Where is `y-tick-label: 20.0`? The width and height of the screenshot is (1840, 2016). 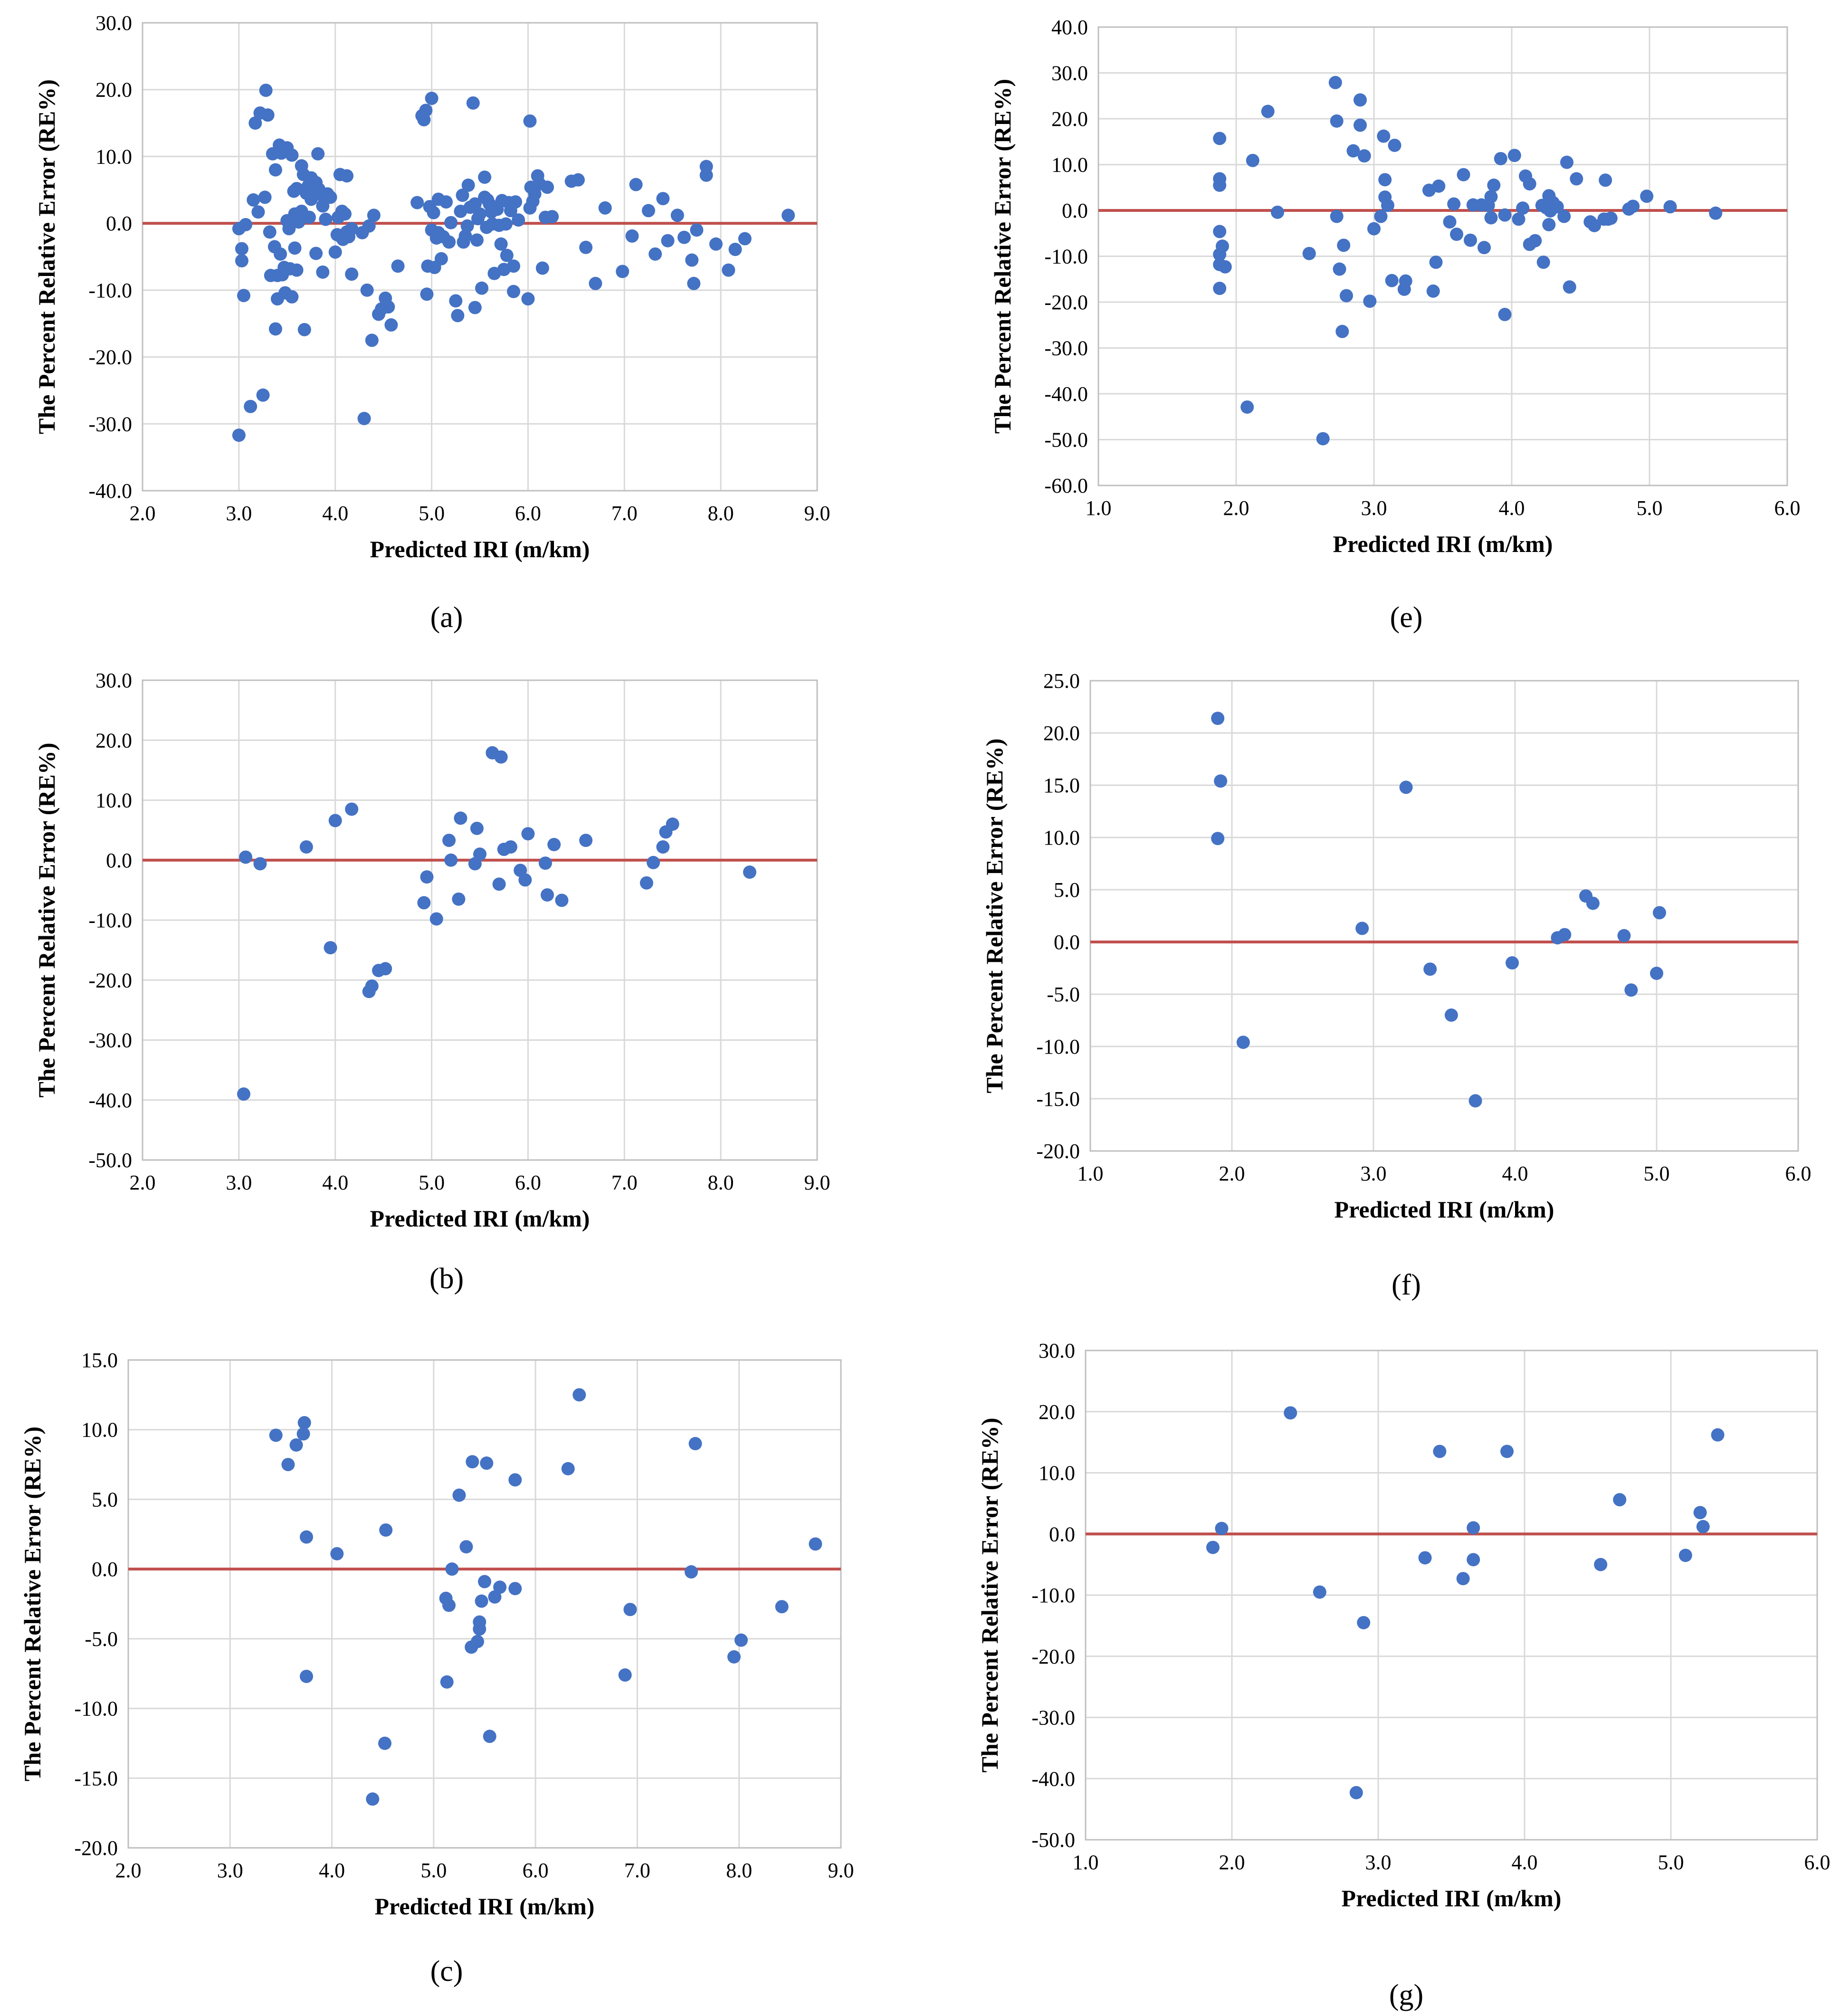 y-tick-label: 20.0 is located at coordinates (113, 740).